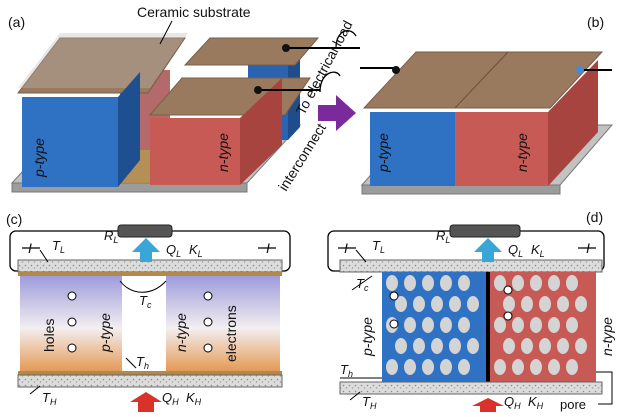  Describe the element at coordinates (194, 398) in the screenshot. I see `c-kh-label: KH` at that location.